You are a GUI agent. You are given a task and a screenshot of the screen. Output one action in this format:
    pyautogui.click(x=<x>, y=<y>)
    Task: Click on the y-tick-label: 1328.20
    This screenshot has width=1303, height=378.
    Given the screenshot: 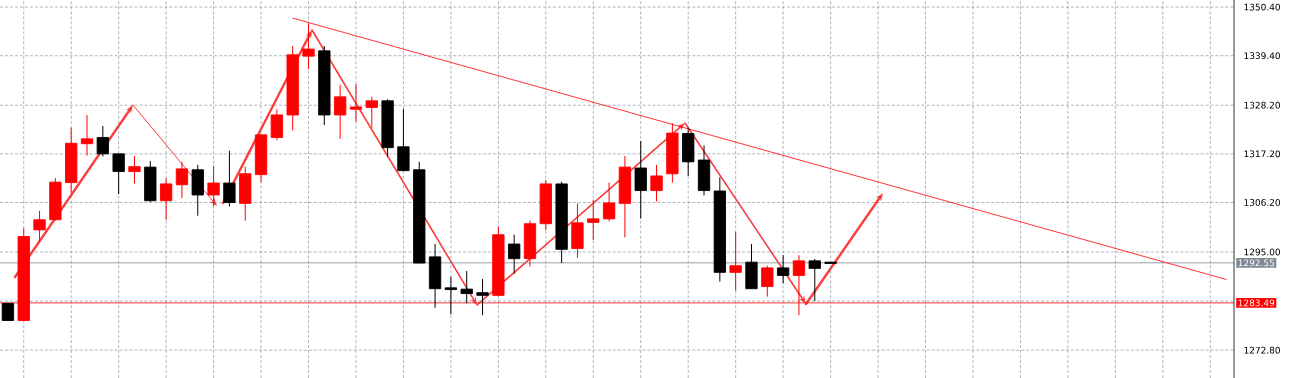 What is the action you would take?
    pyautogui.click(x=1262, y=105)
    